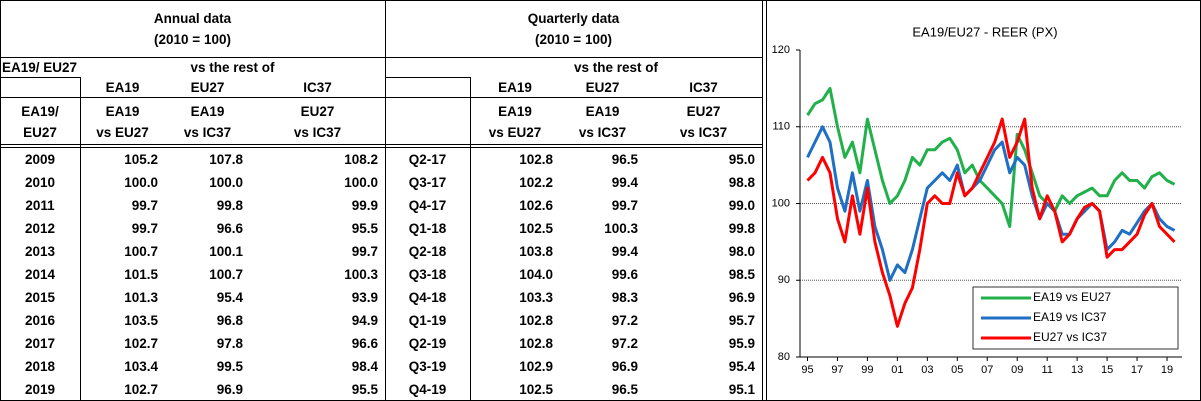 The width and height of the screenshot is (1201, 401). I want to click on x-tick-label: 99, so click(867, 370).